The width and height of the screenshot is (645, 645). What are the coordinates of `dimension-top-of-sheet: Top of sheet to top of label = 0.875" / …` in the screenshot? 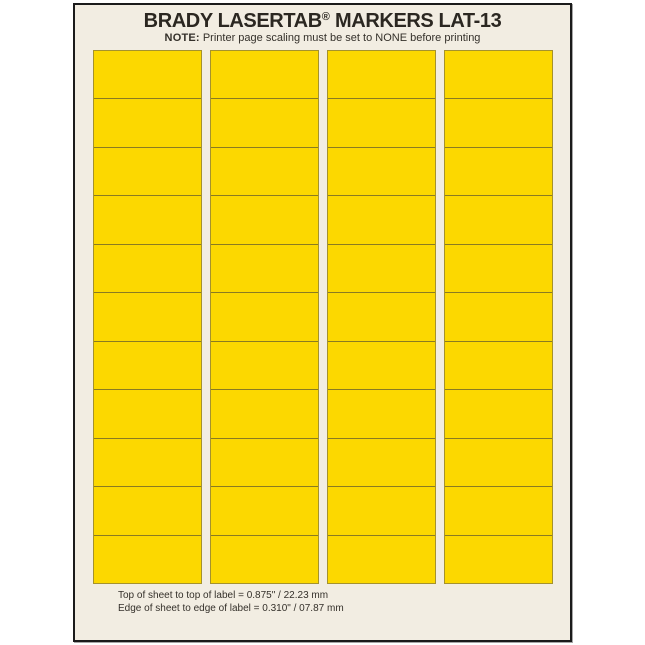 It's located at (223, 595).